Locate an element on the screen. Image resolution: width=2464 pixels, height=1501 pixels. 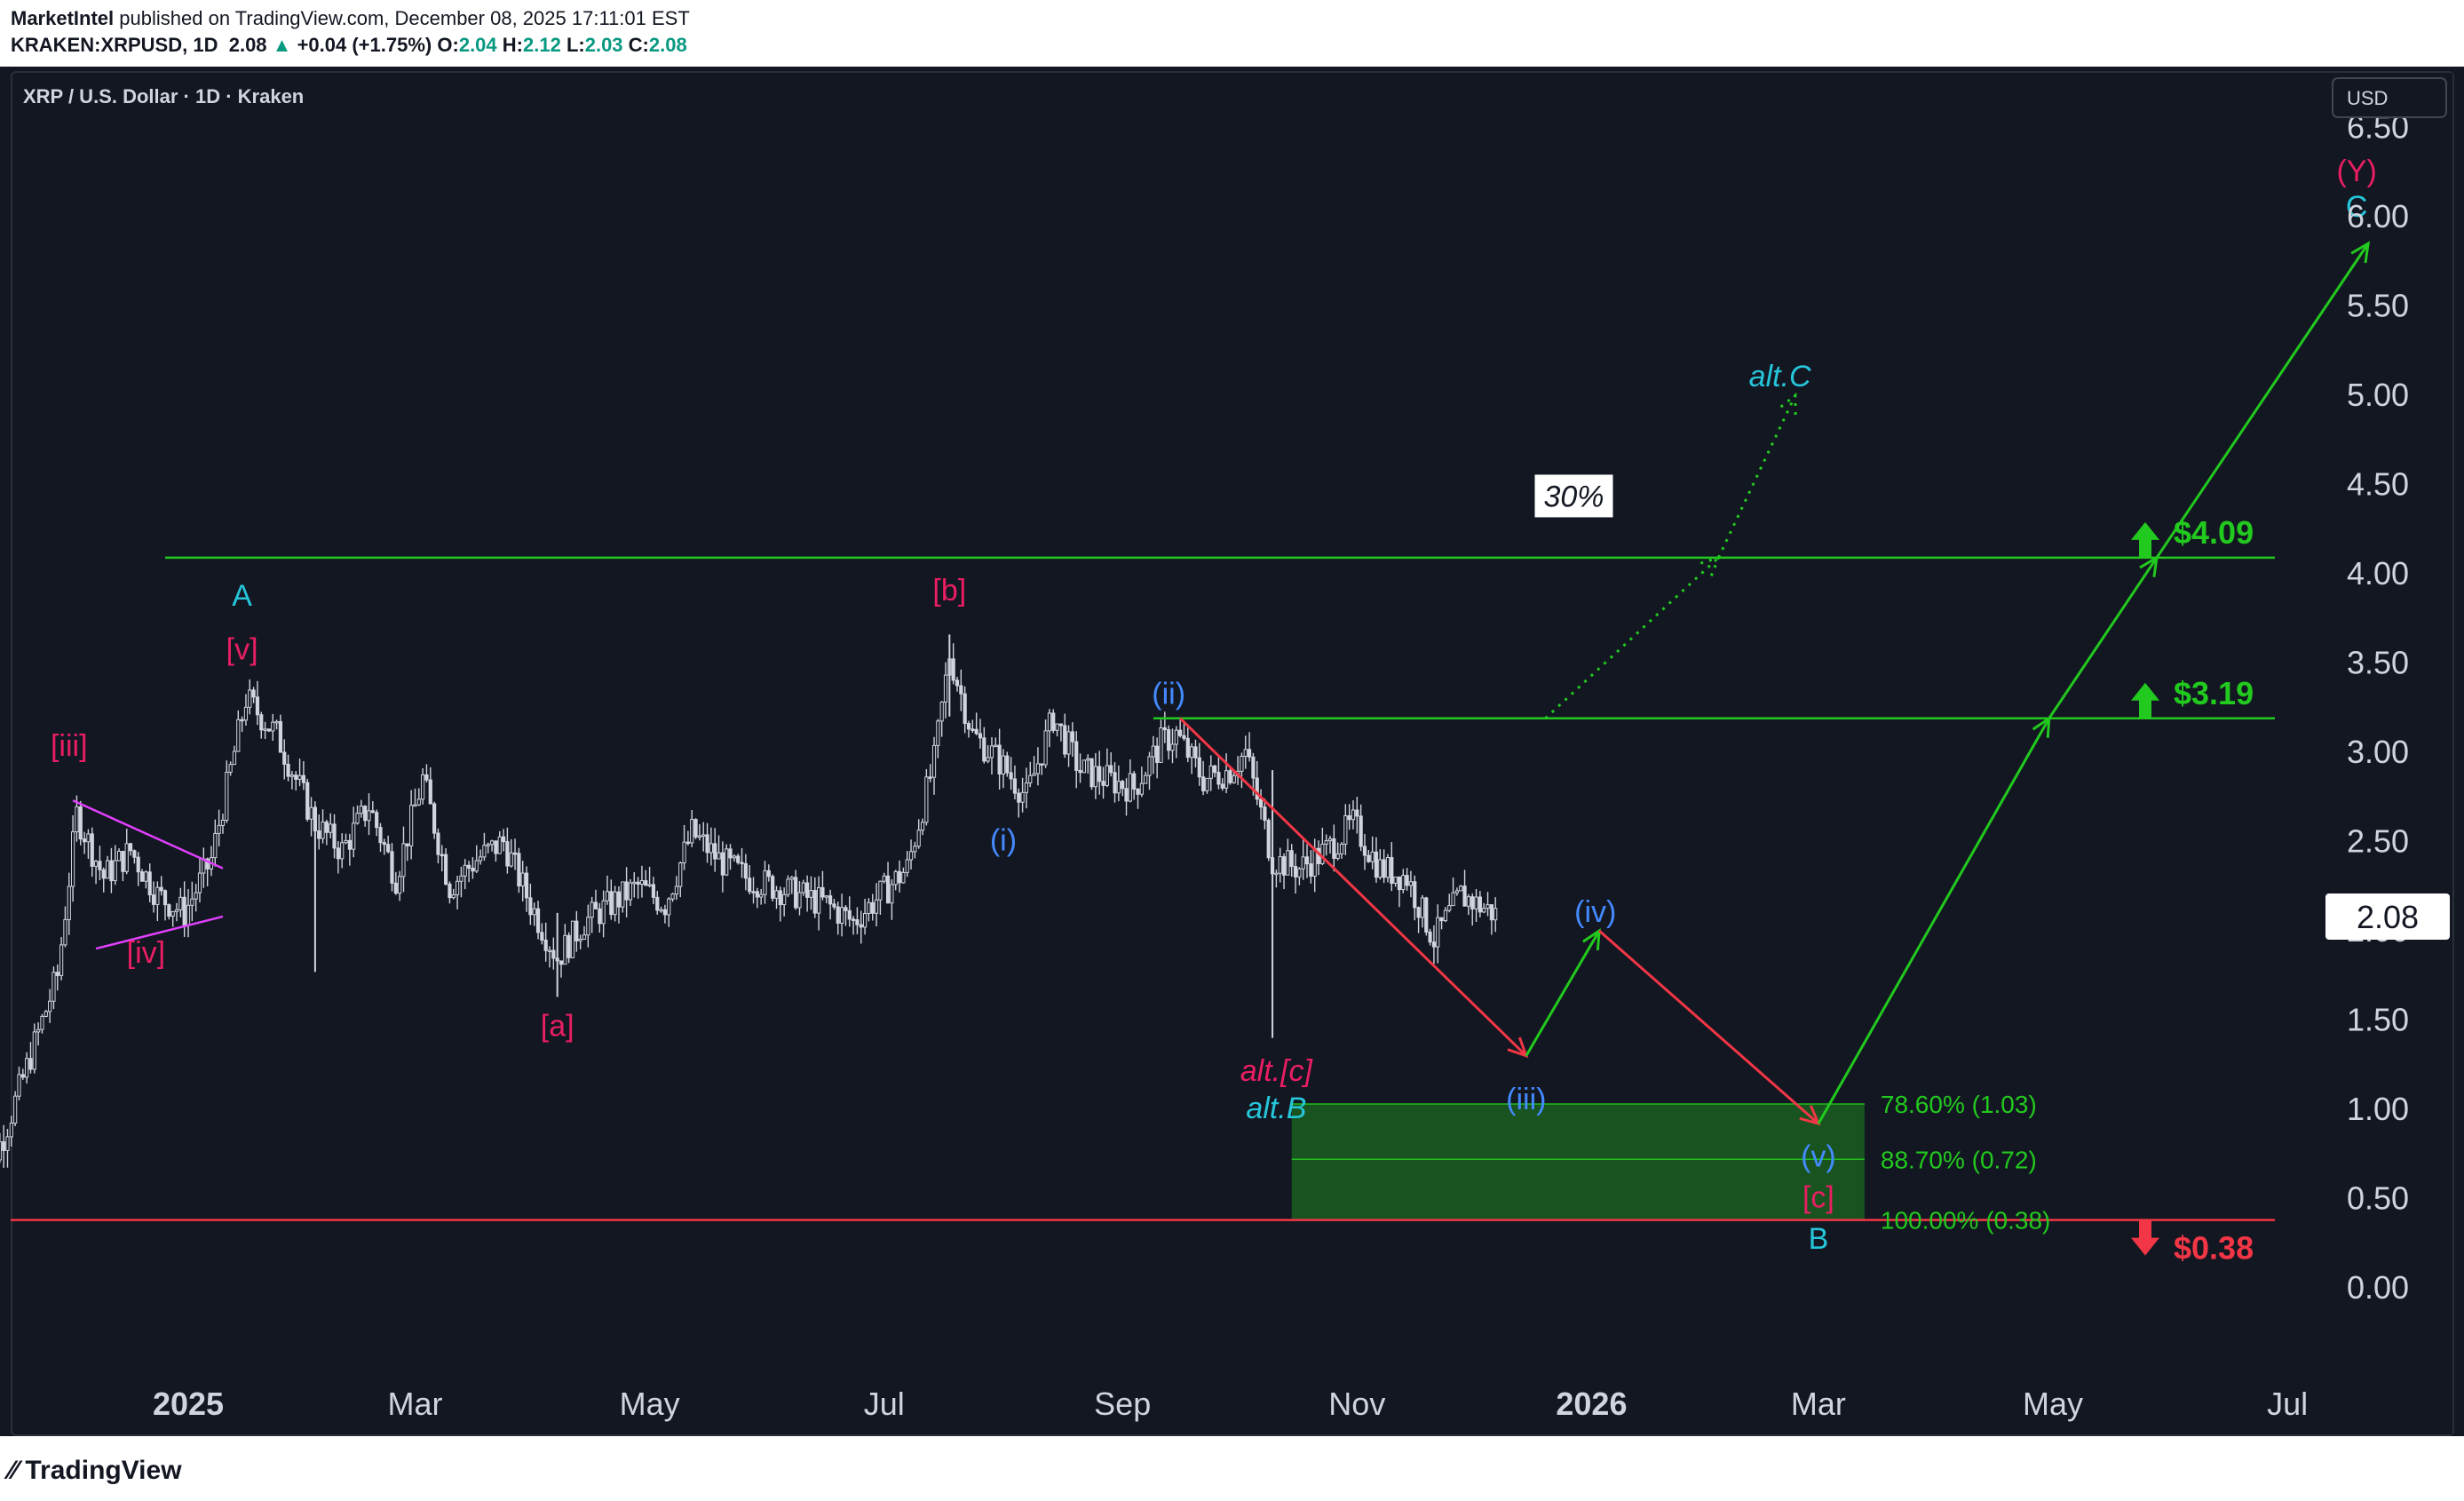
wave-label: A is located at coordinates (242, 596).